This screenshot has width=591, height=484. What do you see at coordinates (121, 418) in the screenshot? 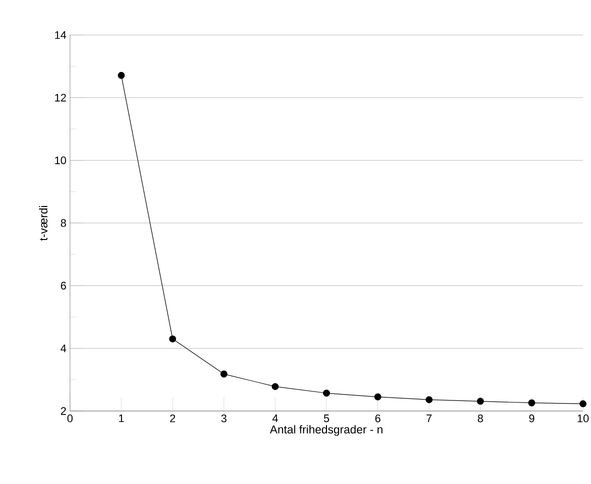
I see `x-tick-label: 1` at bounding box center [121, 418].